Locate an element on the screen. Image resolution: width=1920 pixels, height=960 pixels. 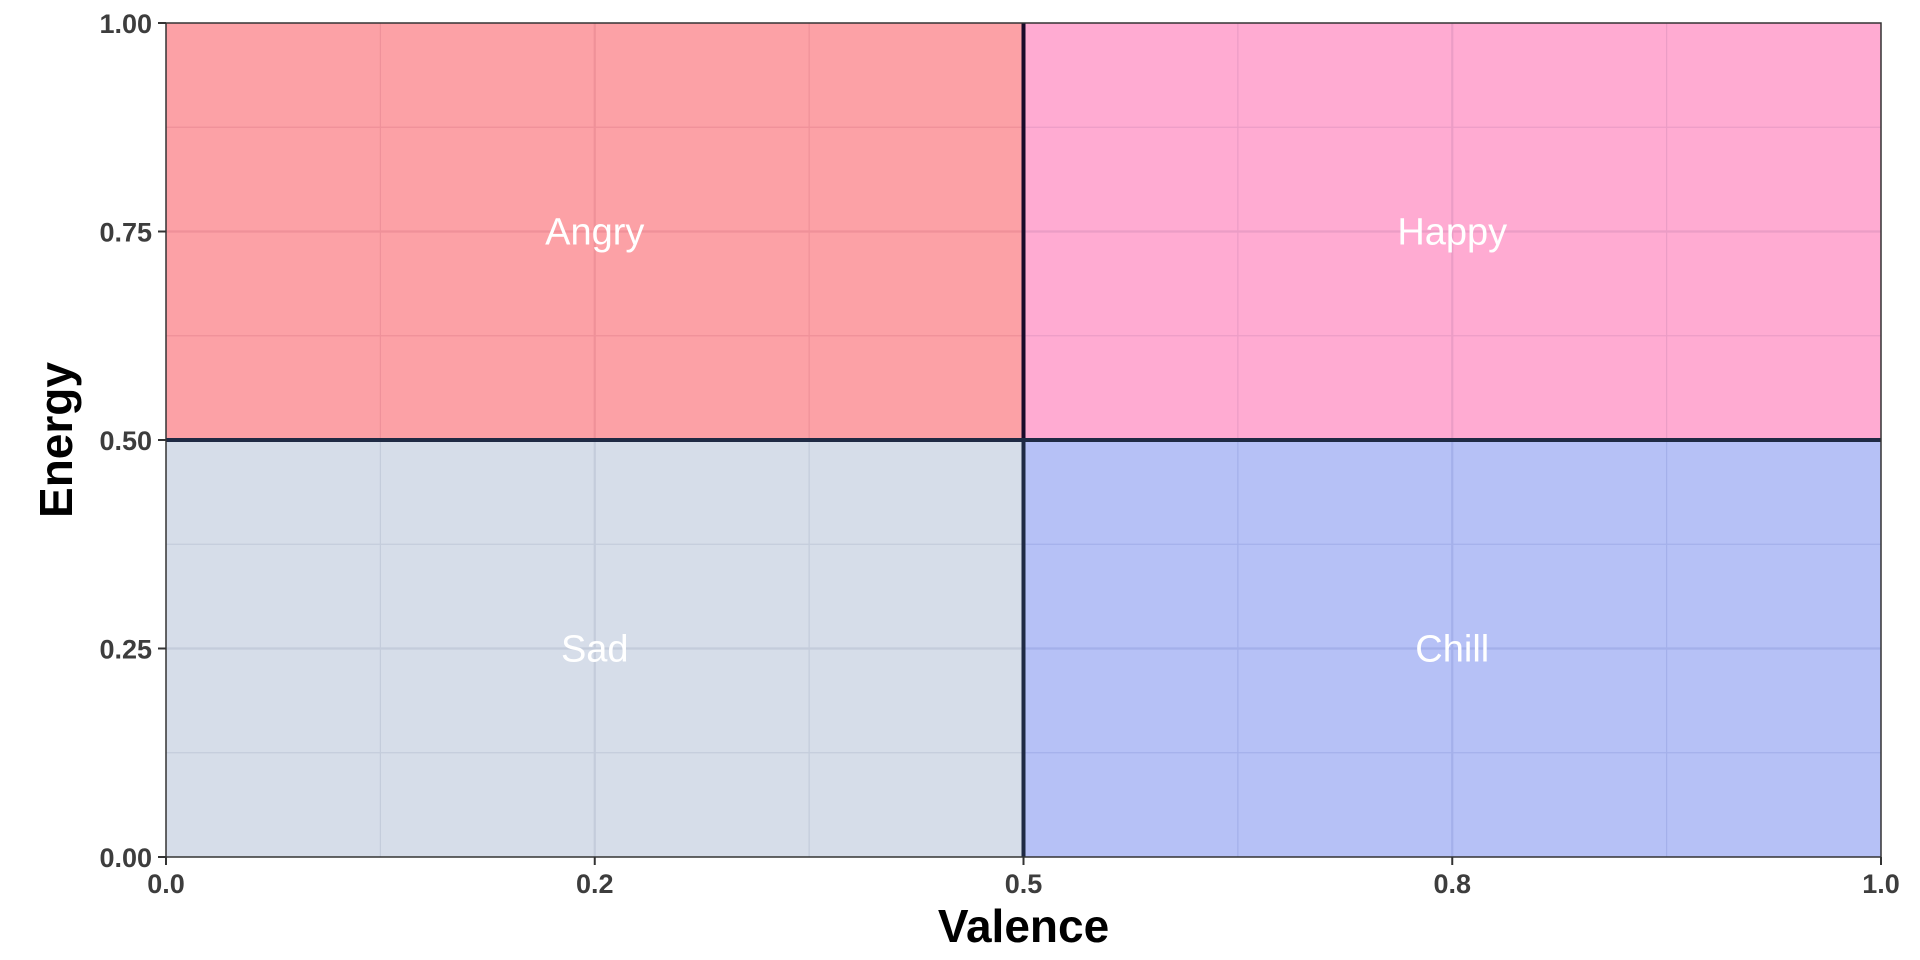
y-tick-label: 1.00 is located at coordinates (125, 24).